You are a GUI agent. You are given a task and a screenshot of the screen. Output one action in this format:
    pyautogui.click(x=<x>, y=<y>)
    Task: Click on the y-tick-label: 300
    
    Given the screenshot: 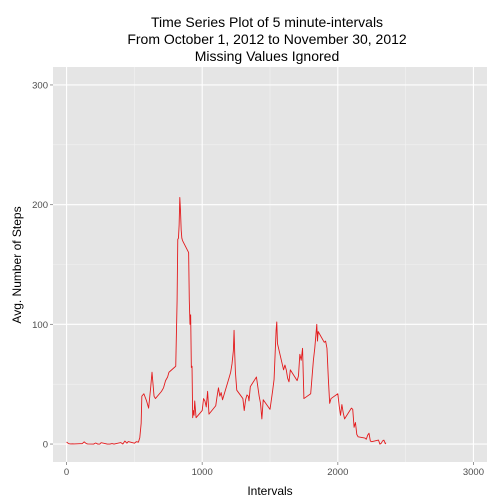 What is the action you would take?
    pyautogui.click(x=40, y=85)
    